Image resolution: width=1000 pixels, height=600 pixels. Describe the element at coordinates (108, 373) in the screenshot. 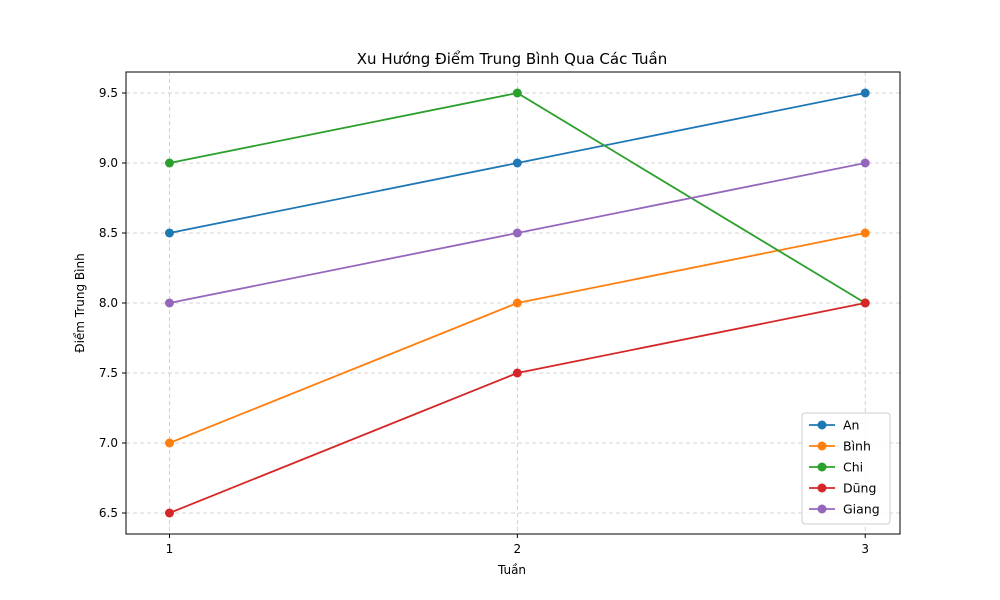

I see `y-tick-label: 7.5` at that location.